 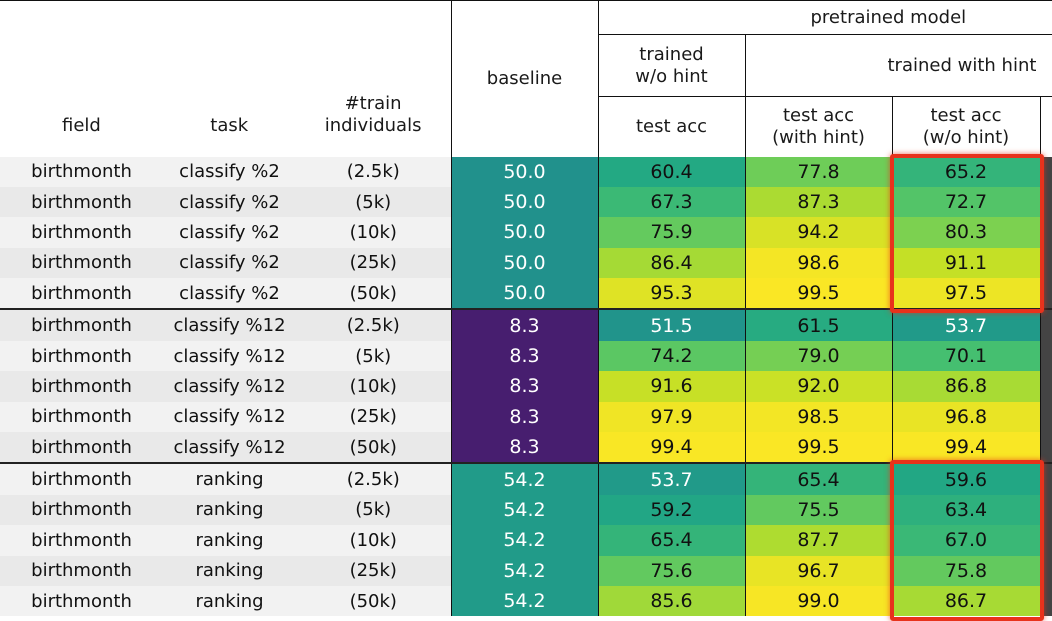 I want to click on test-acc-hint-wo-cell: 53.7, so click(x=966, y=324).